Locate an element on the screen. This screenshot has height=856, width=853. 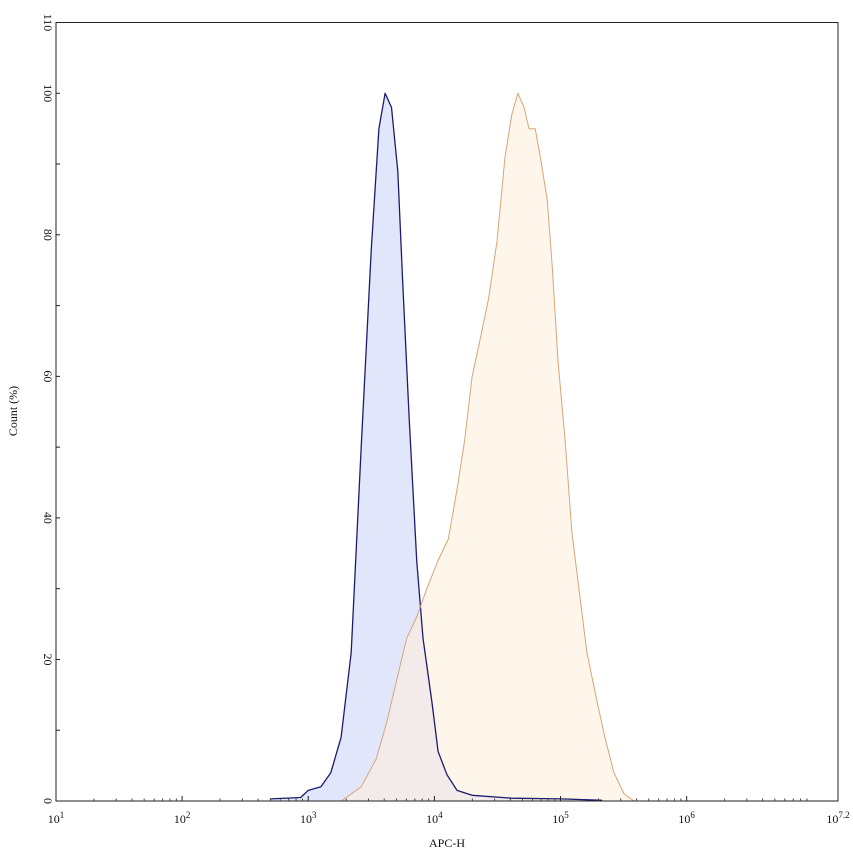
y-tick-label: 40 is located at coordinates (48, 518).